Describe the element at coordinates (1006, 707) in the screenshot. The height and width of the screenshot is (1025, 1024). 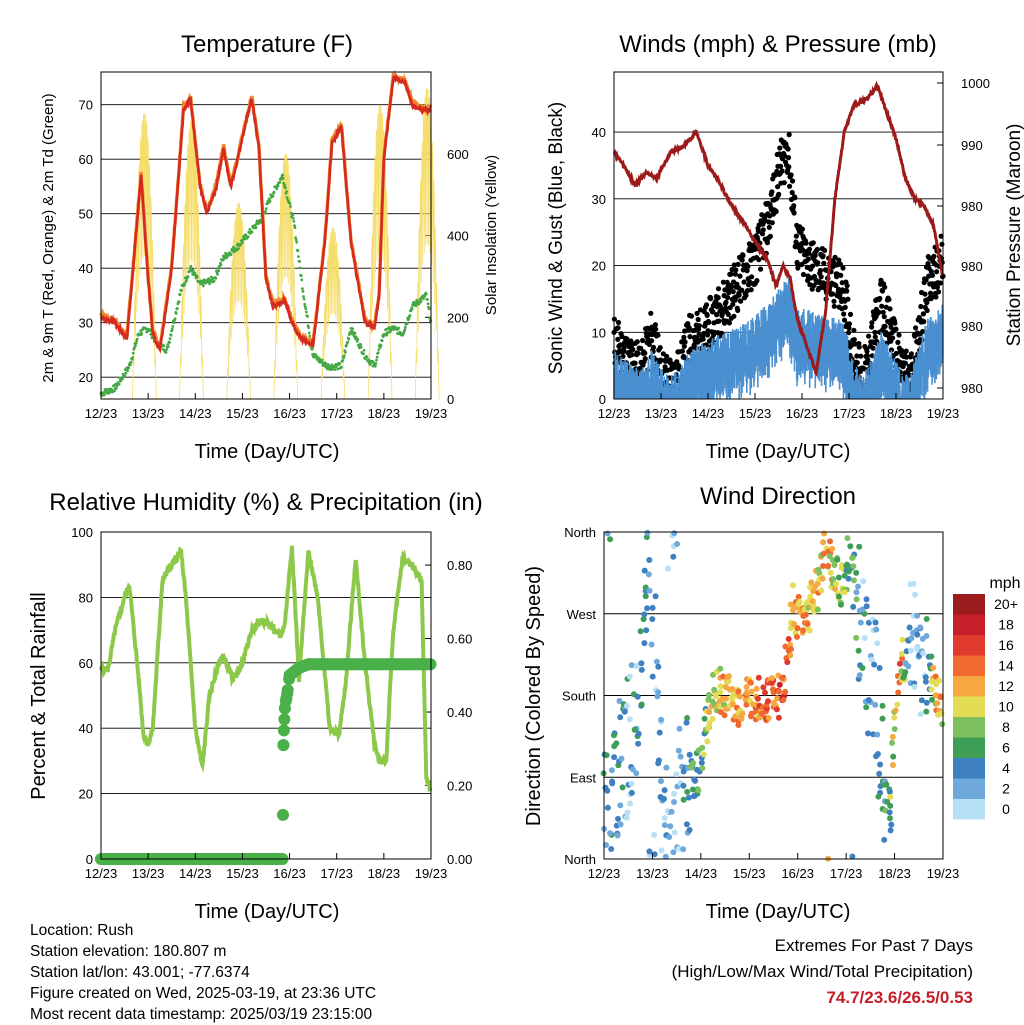
I see `legend-label: 10` at that location.